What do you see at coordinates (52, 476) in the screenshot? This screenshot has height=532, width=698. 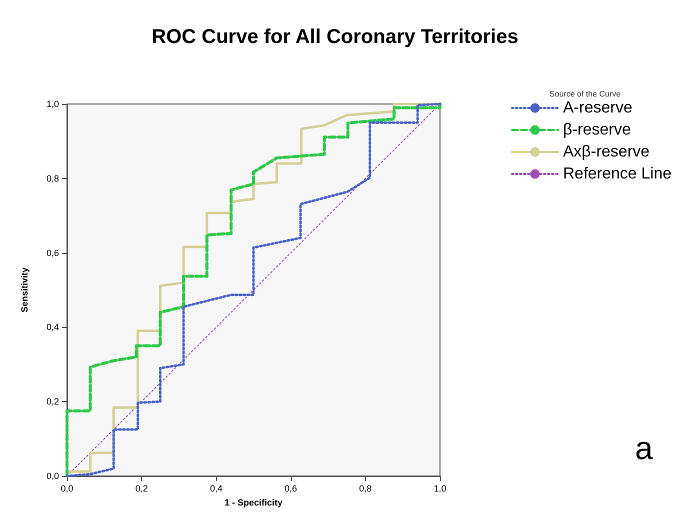 I see `y-tick-label: 0,0` at bounding box center [52, 476].